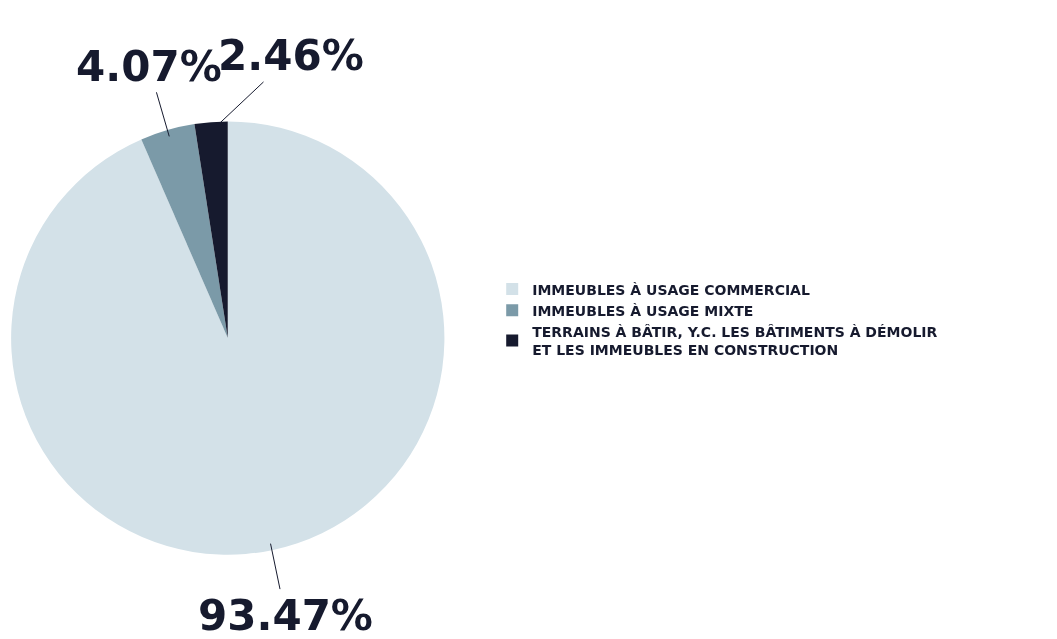  Describe the element at coordinates (184, 231) in the screenshot. I see `pie-slice` at that location.